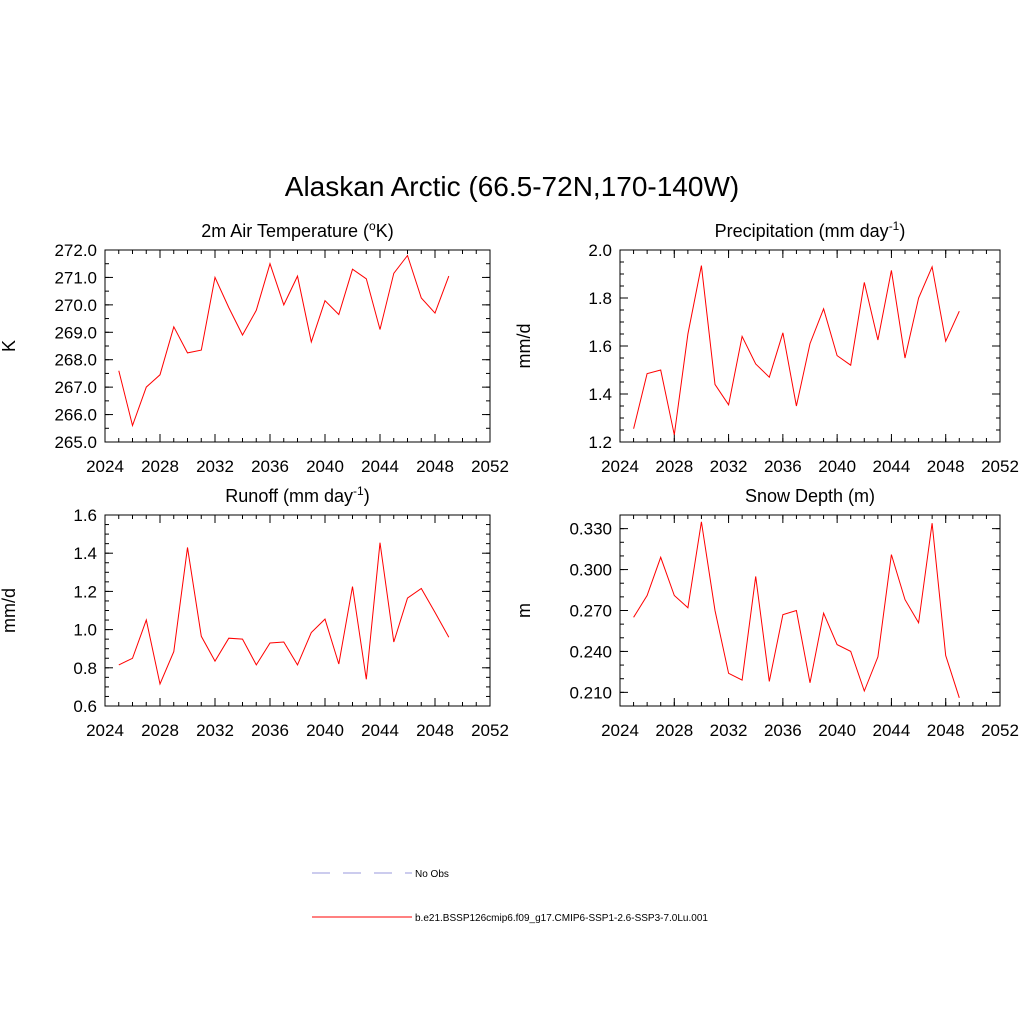 Image resolution: width=1024 pixels, height=1024 pixels. Describe the element at coordinates (432, 874) in the screenshot. I see `legend-label: No Obs` at that location.